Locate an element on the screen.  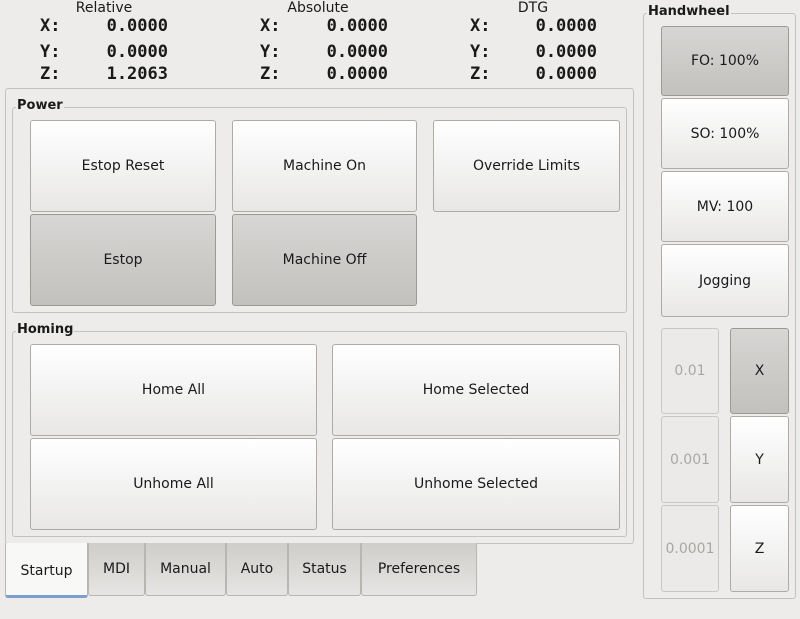
tab-manual: Manual is located at coordinates (185, 569).